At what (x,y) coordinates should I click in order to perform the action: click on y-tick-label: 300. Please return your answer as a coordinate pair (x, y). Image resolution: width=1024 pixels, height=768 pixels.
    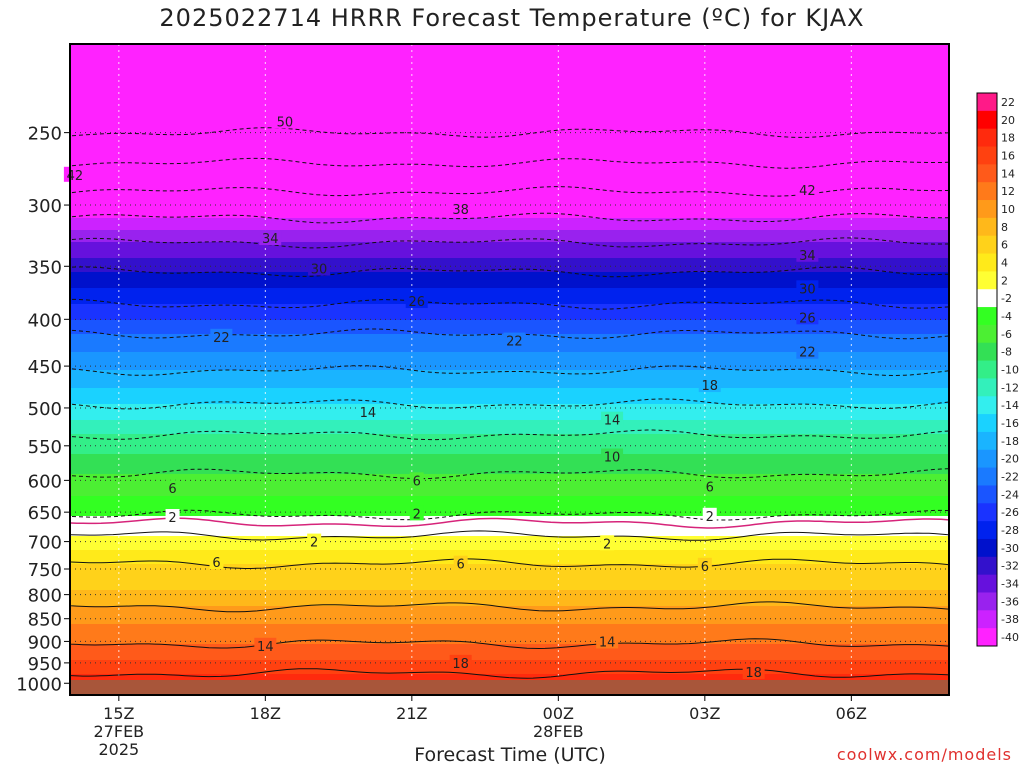
    Looking at the image, I should click on (45, 206).